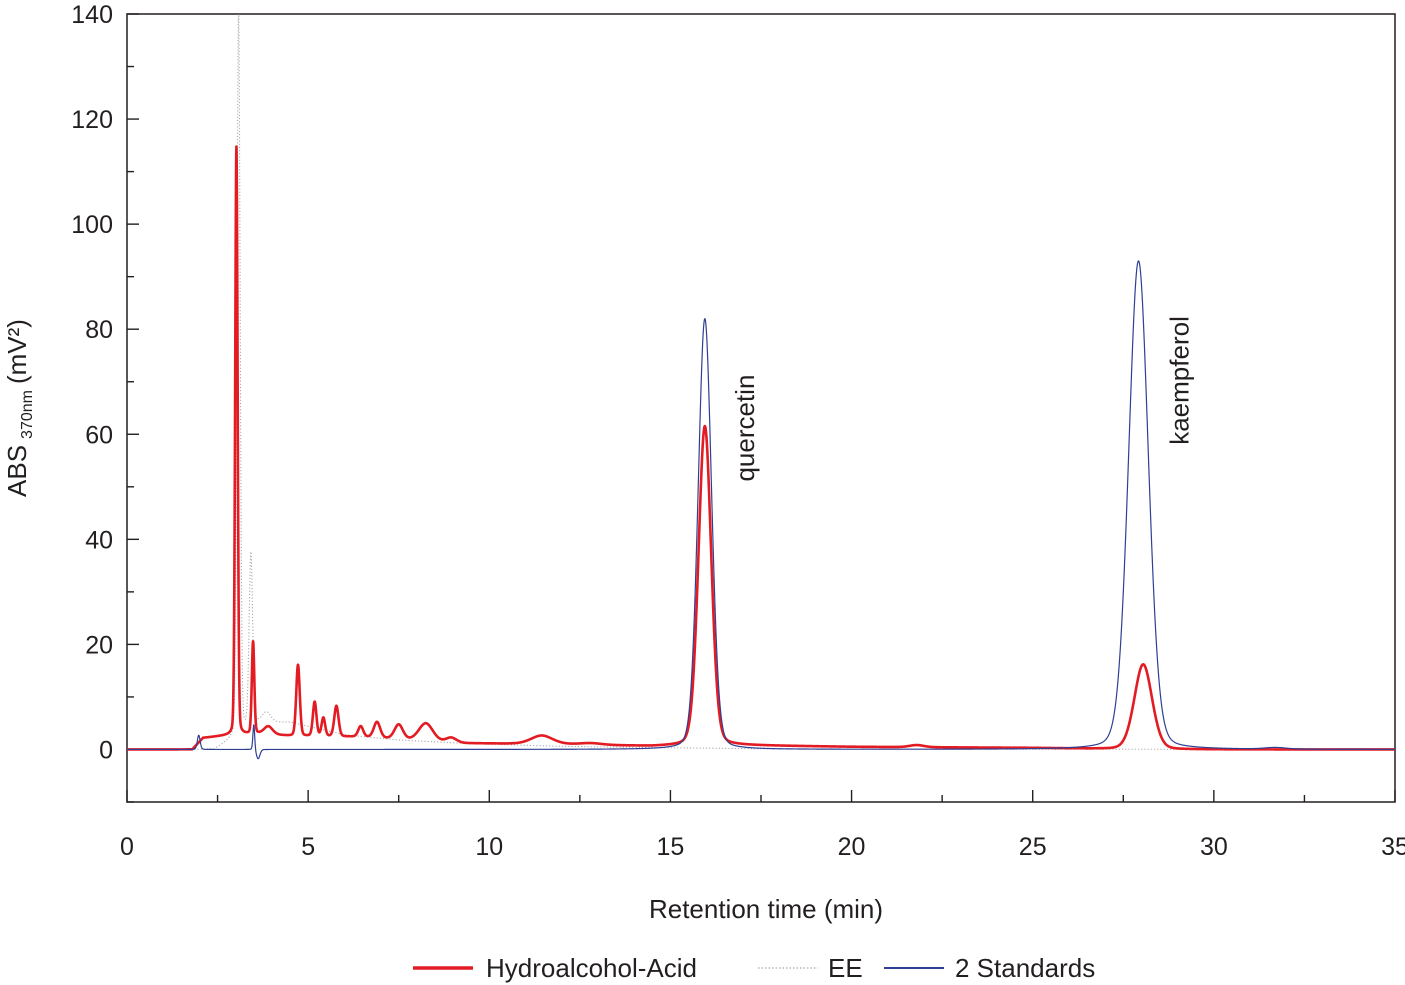 The height and width of the screenshot is (985, 1405). Describe the element at coordinates (99, 330) in the screenshot. I see `y-tick-label: 80` at that location.